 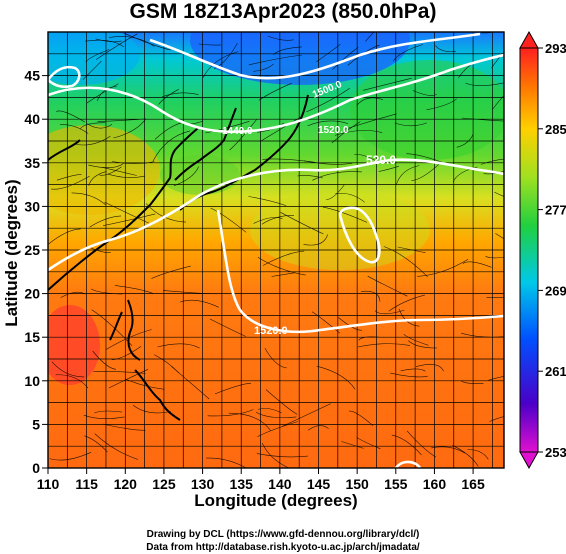 I want to click on y-axis-label: Latitude (degrees), so click(x=11, y=253).